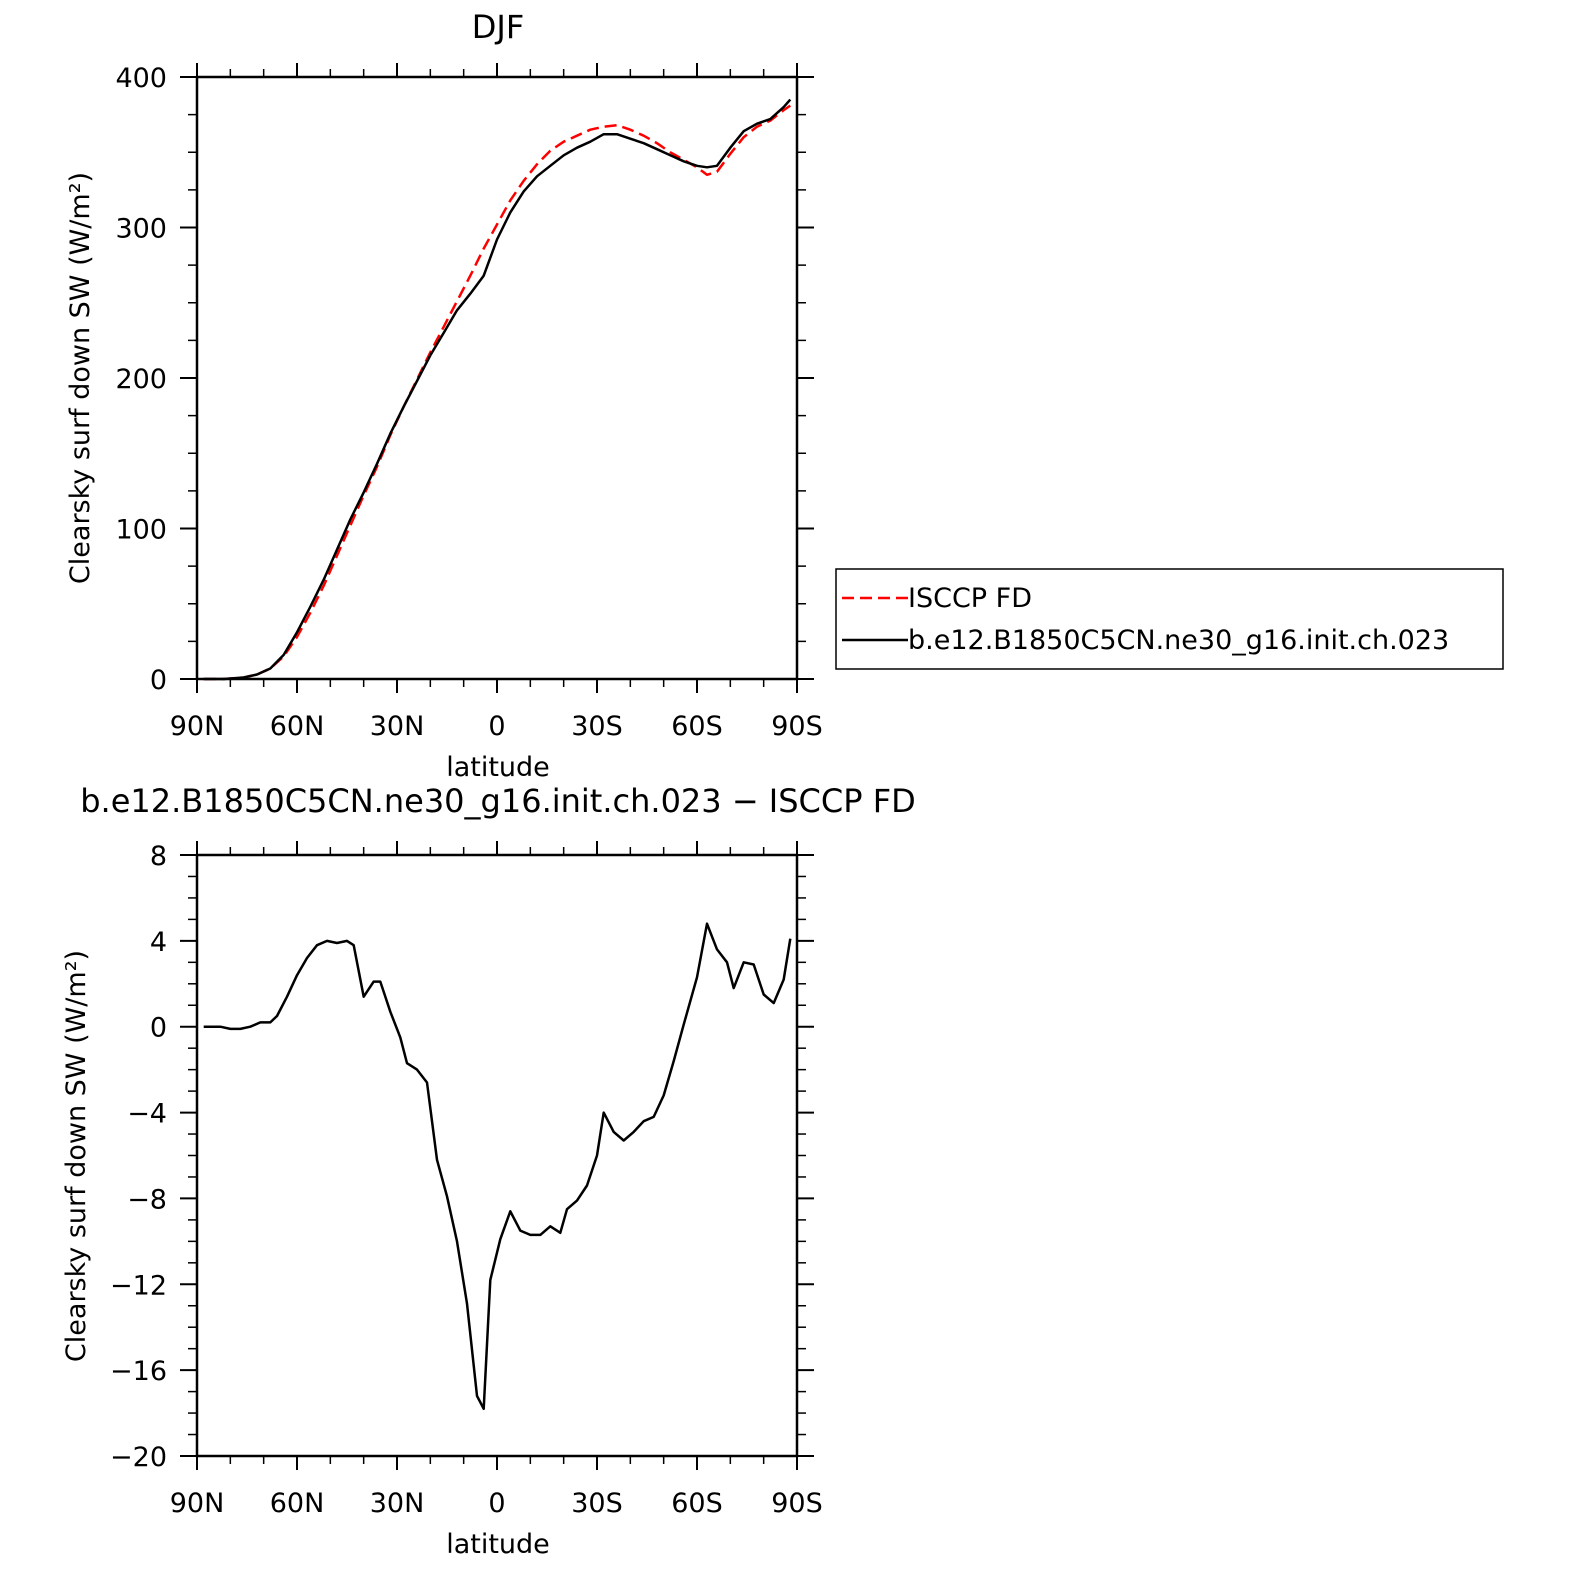 The image size is (1572, 1569). Describe the element at coordinates (138, 1285) in the screenshot. I see `y-tick-label: −12` at that location.